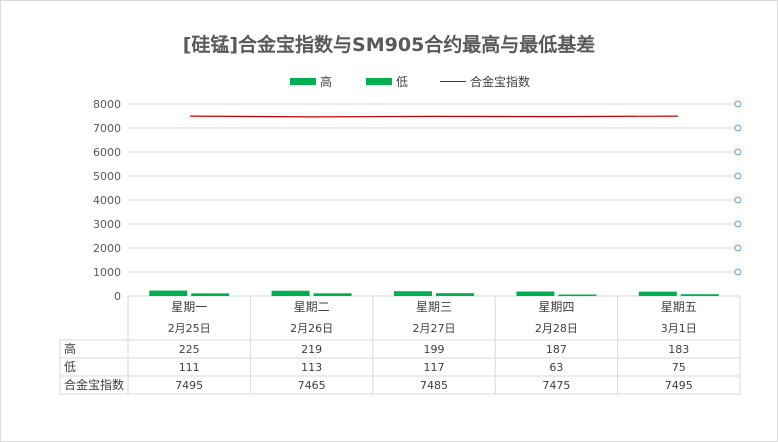  Describe the element at coordinates (500, 82) in the screenshot. I see `legend-label-index: 合金宝指数` at that location.